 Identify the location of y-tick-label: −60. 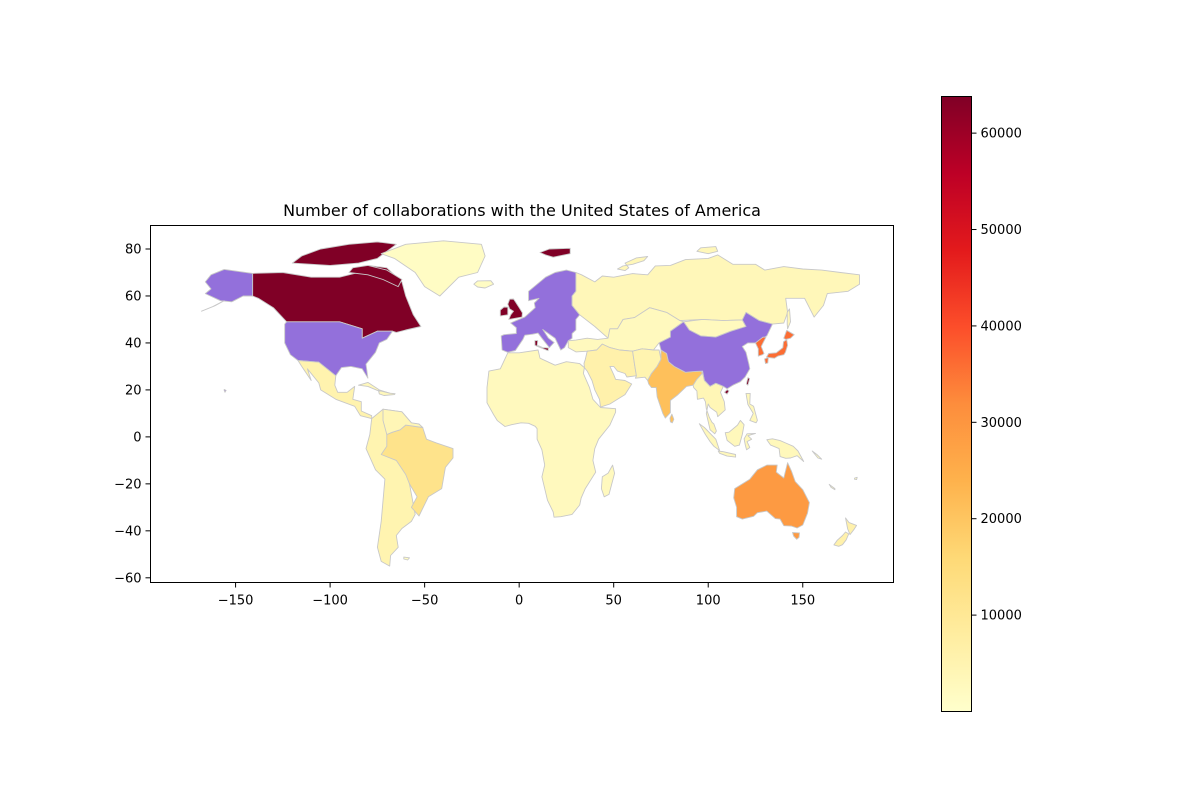
(127, 578).